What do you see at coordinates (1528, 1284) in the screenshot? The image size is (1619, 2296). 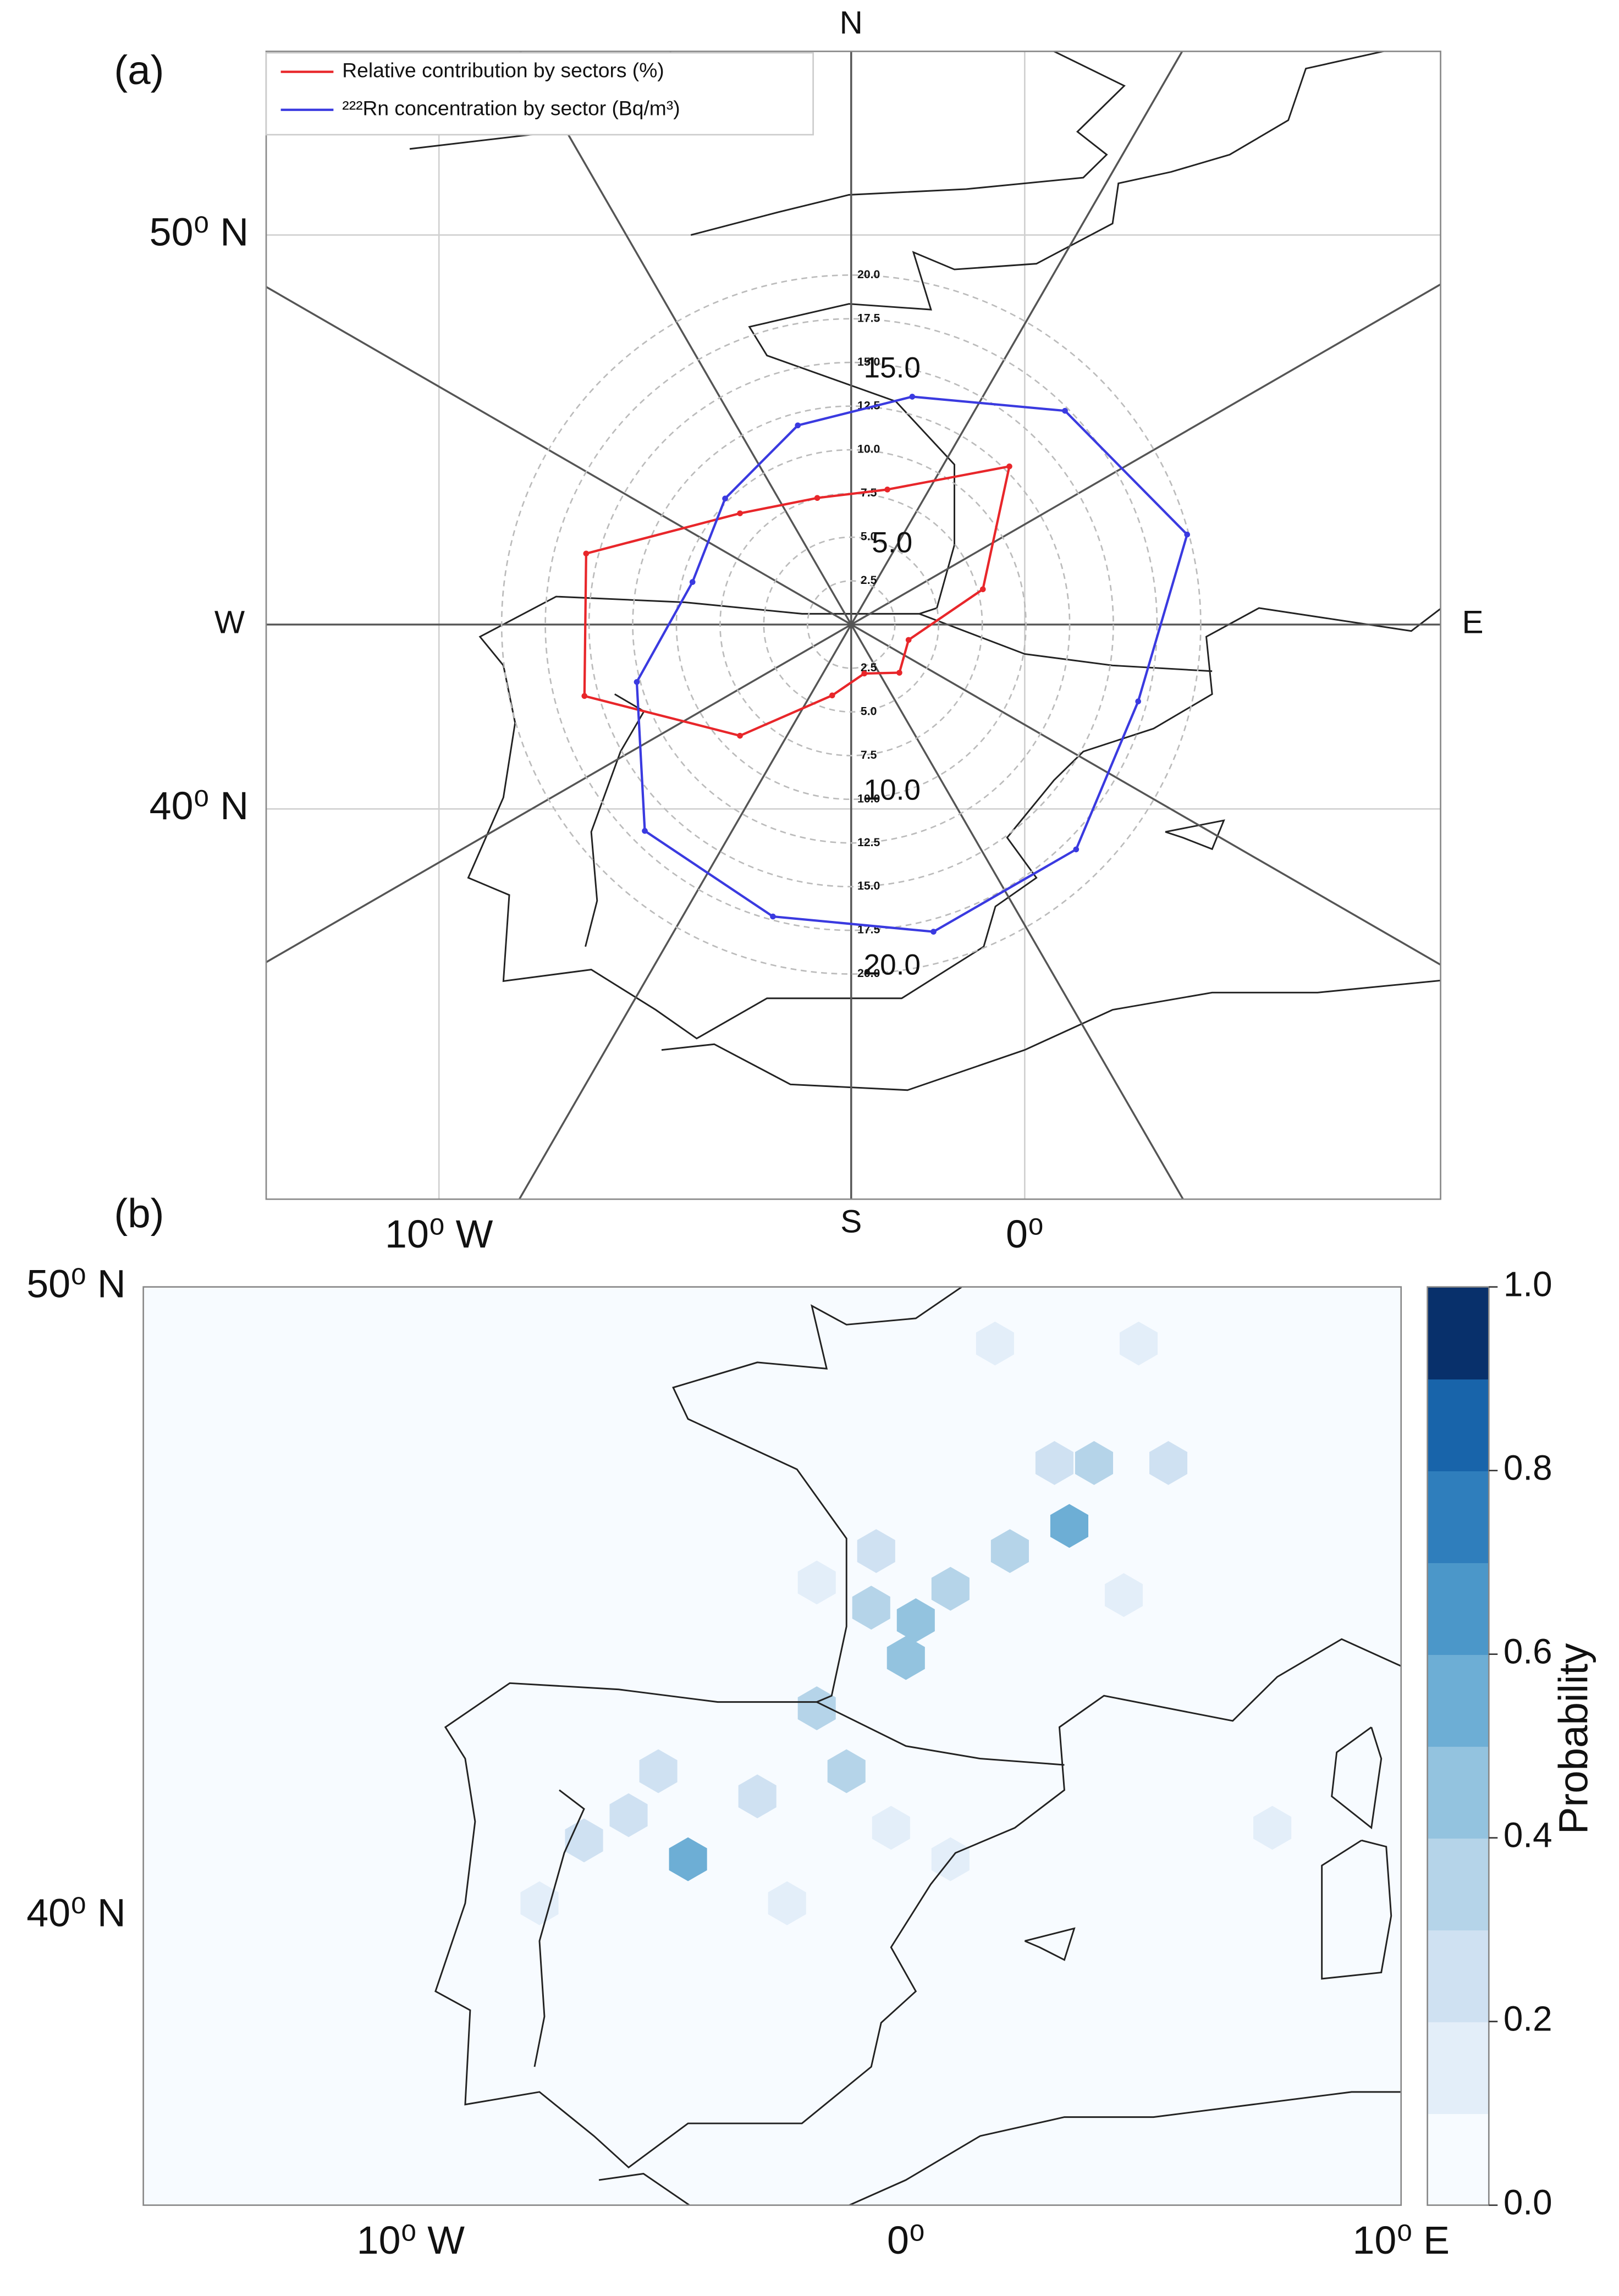 I see `colorbar-tick-label: 1.0` at bounding box center [1528, 1284].